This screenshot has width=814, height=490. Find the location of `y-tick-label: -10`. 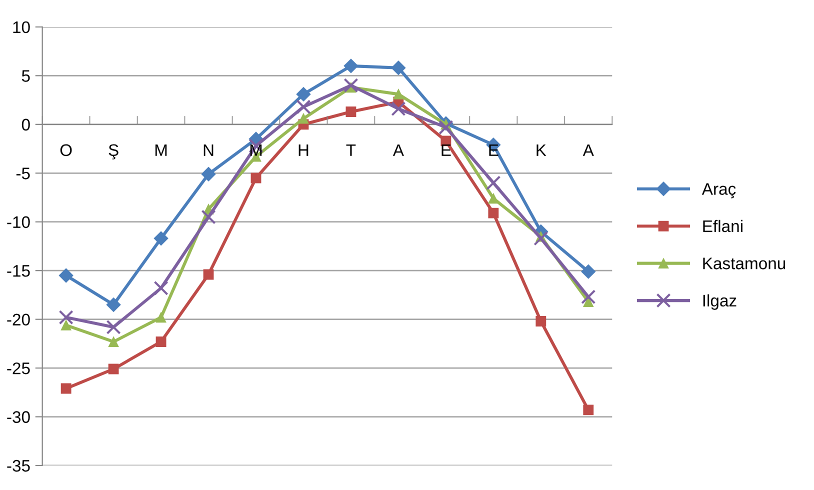

y-tick-label: -10 is located at coordinates (18, 222).